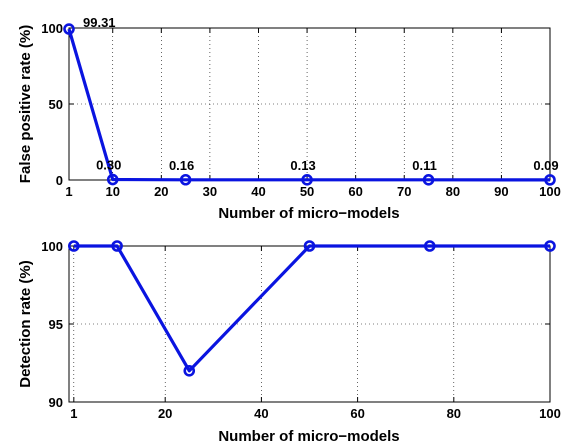 This screenshot has height=448, width=565. I want to click on fpr-data-label: 0.09, so click(545, 165).